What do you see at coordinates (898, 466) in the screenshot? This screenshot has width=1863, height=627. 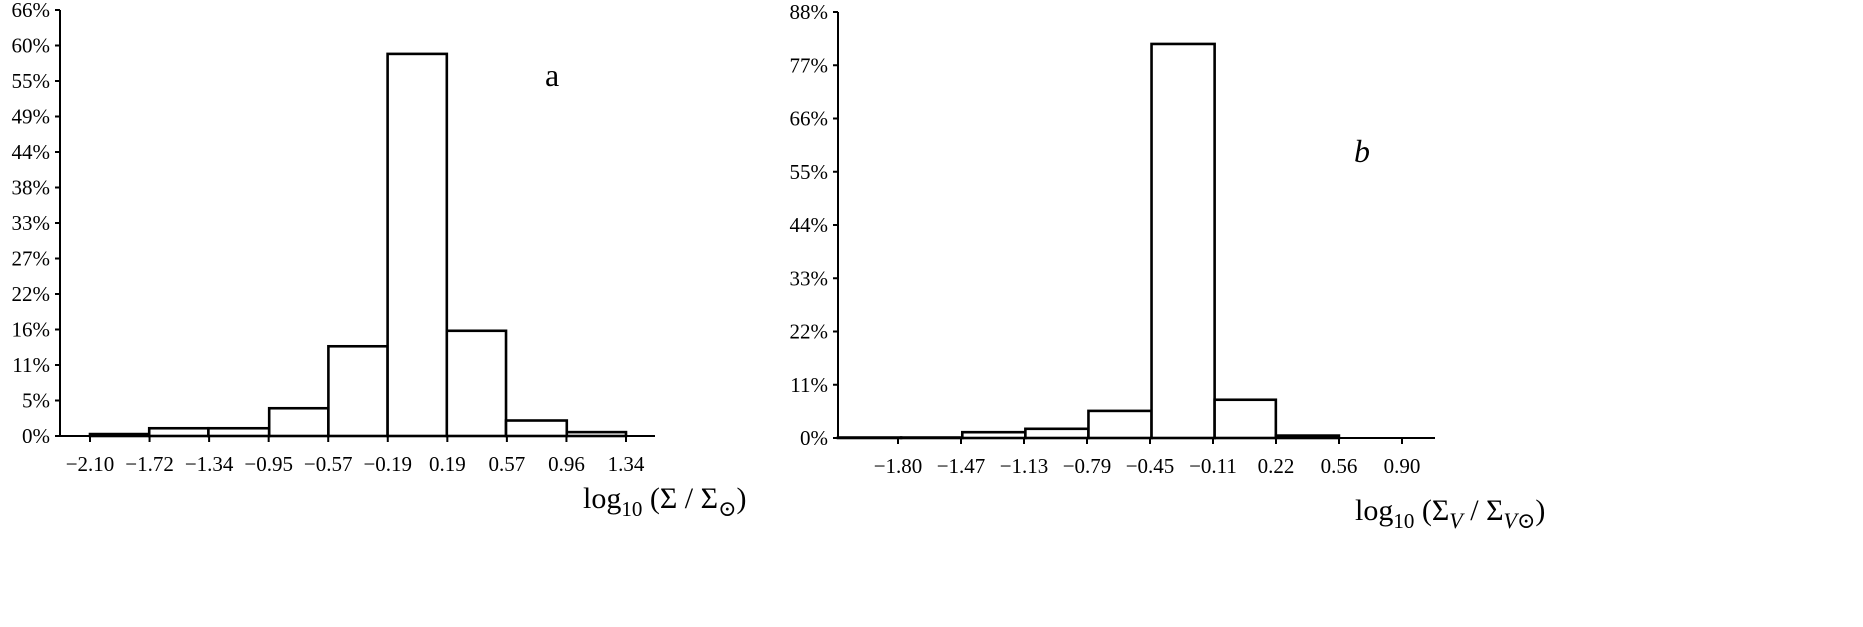 I see `x-tick-label-b-0: −1.80` at bounding box center [898, 466].